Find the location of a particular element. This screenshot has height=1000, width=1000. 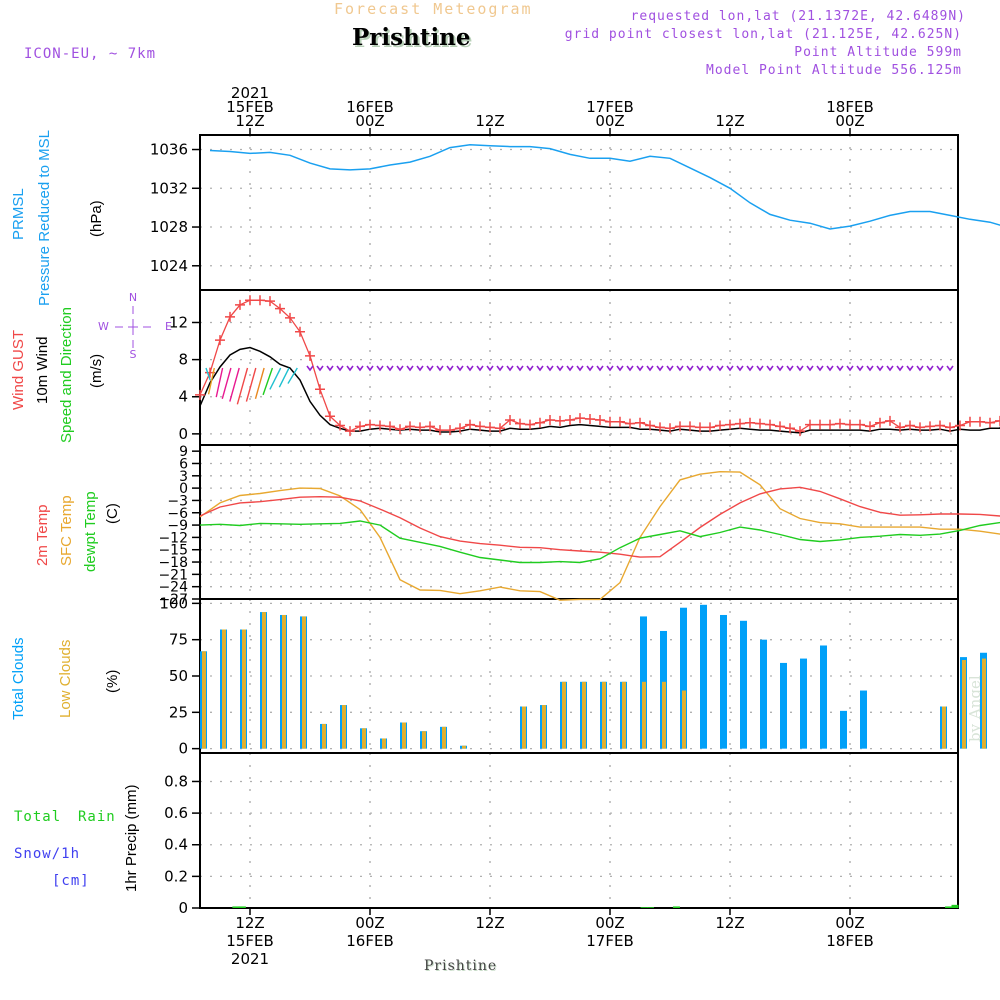

footer-location: Prishtine is located at coordinates (461, 966).